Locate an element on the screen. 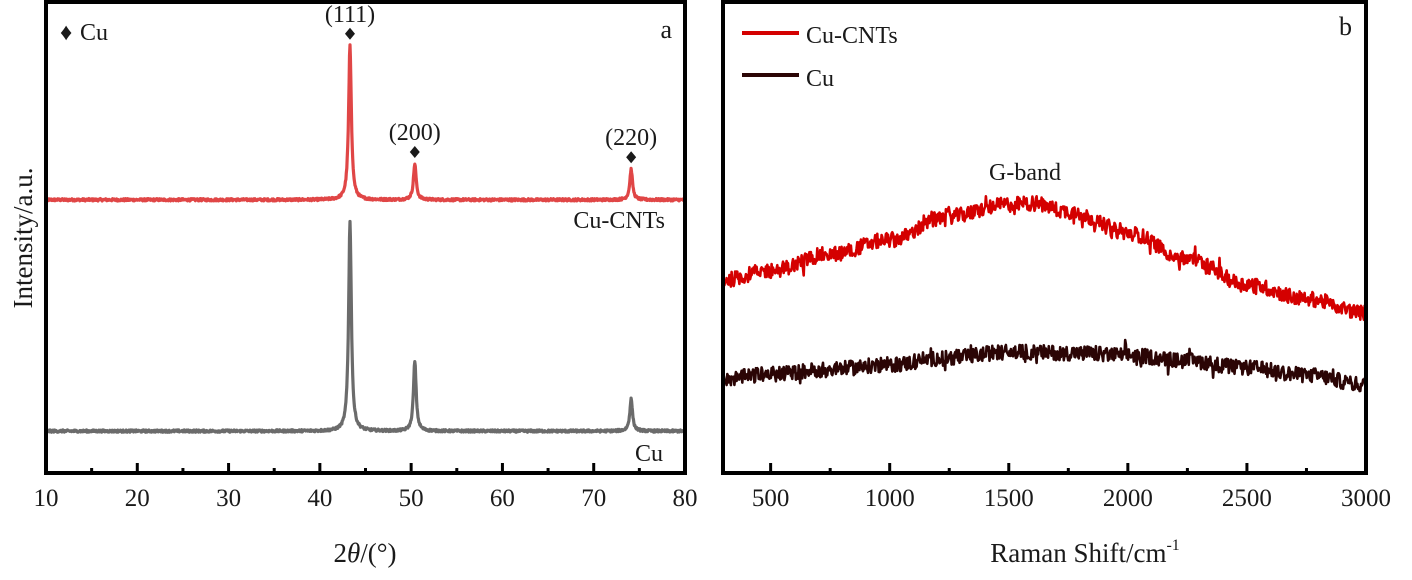  x-title-main: Raman Shift/cm is located at coordinates (1078, 553).